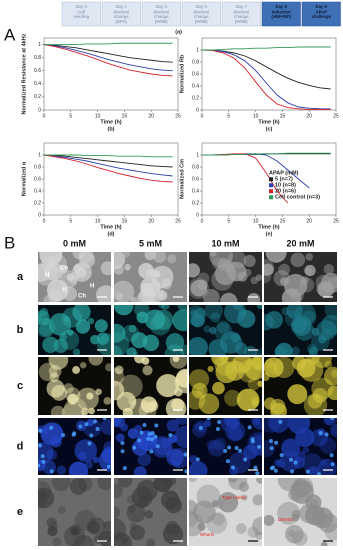 This screenshot has width=343, height=550. I want to click on timeline-text: Induction, so click(281, 12).